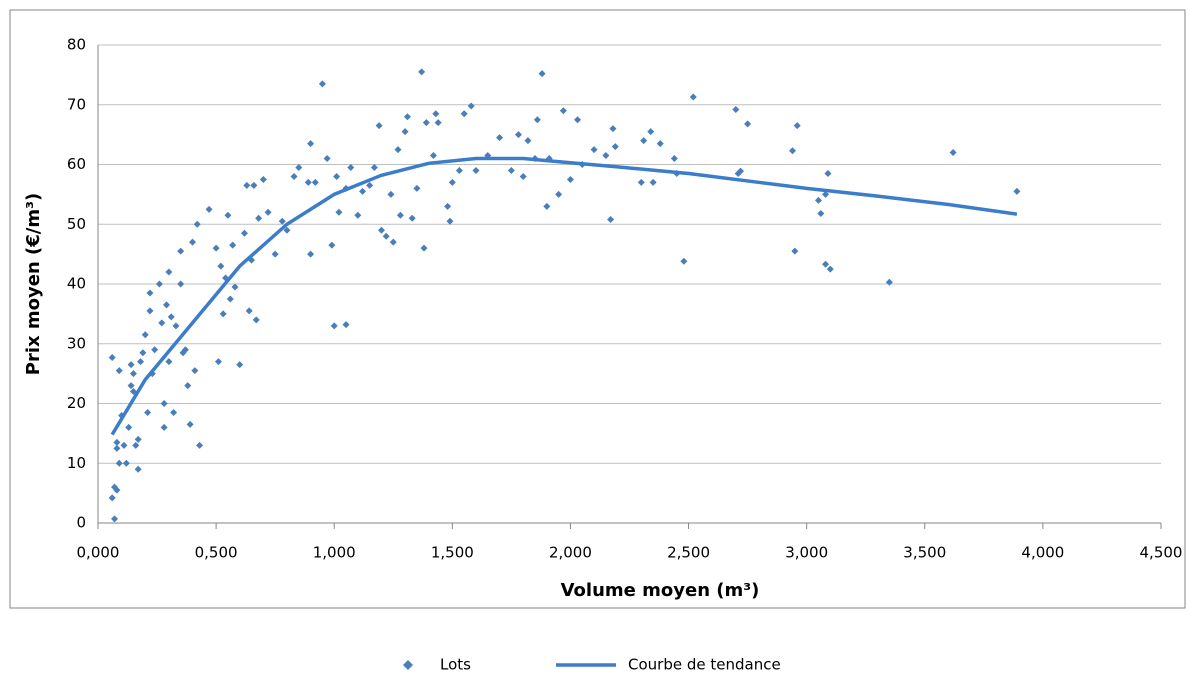  I want to click on x-tick-label: 0,500, so click(216, 553).